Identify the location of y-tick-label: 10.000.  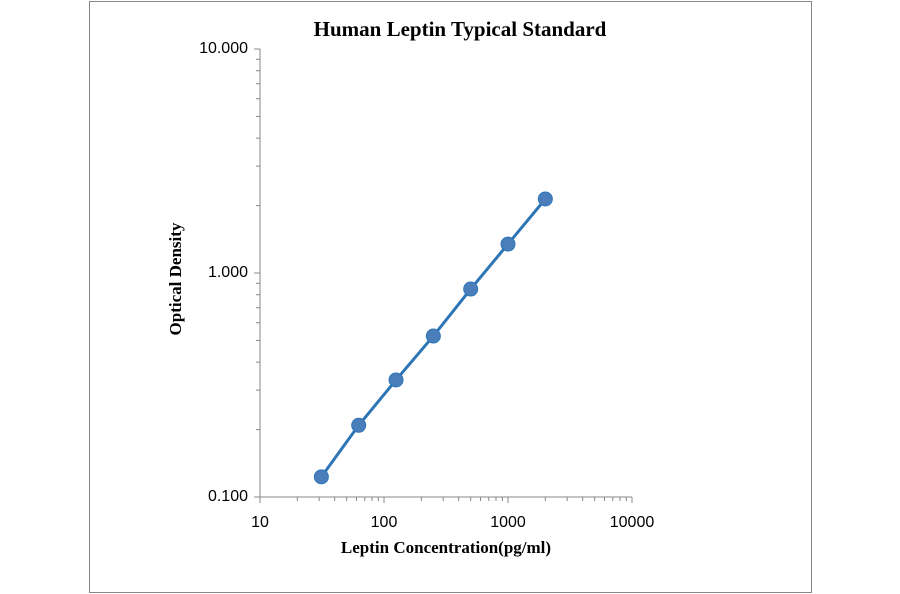
(223, 48).